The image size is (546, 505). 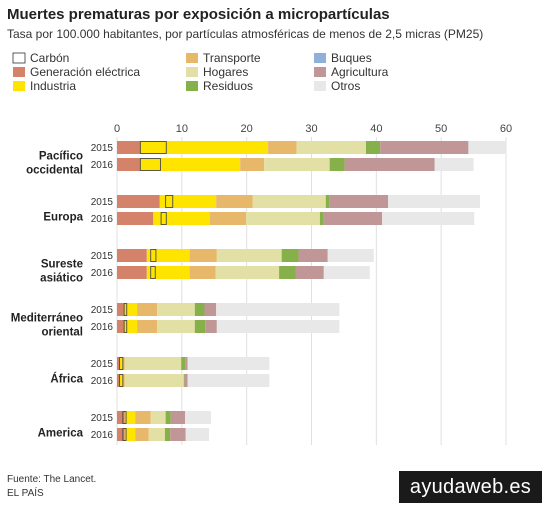 What do you see at coordinates (66, 379) in the screenshot?
I see `region-label: África` at bounding box center [66, 379].